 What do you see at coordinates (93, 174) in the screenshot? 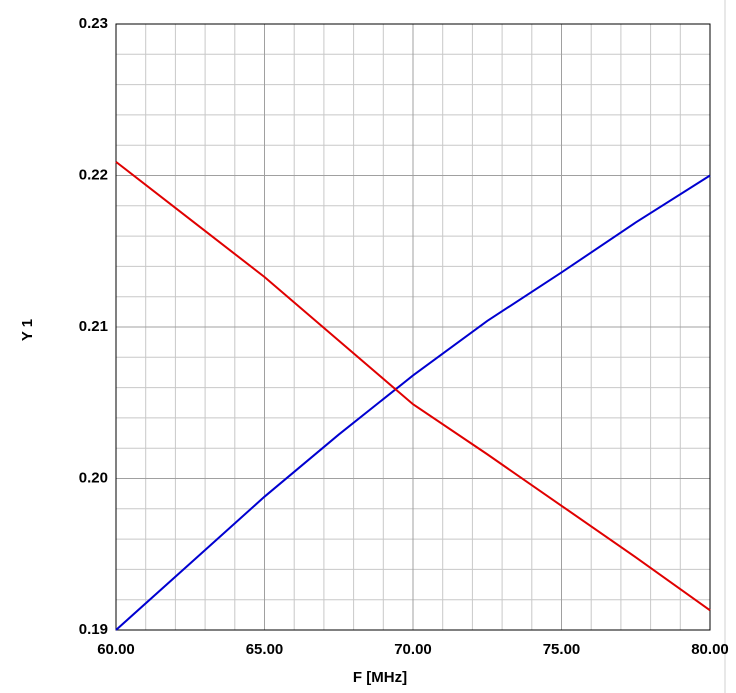
I see `y-tick-label: 0.22` at bounding box center [93, 174].